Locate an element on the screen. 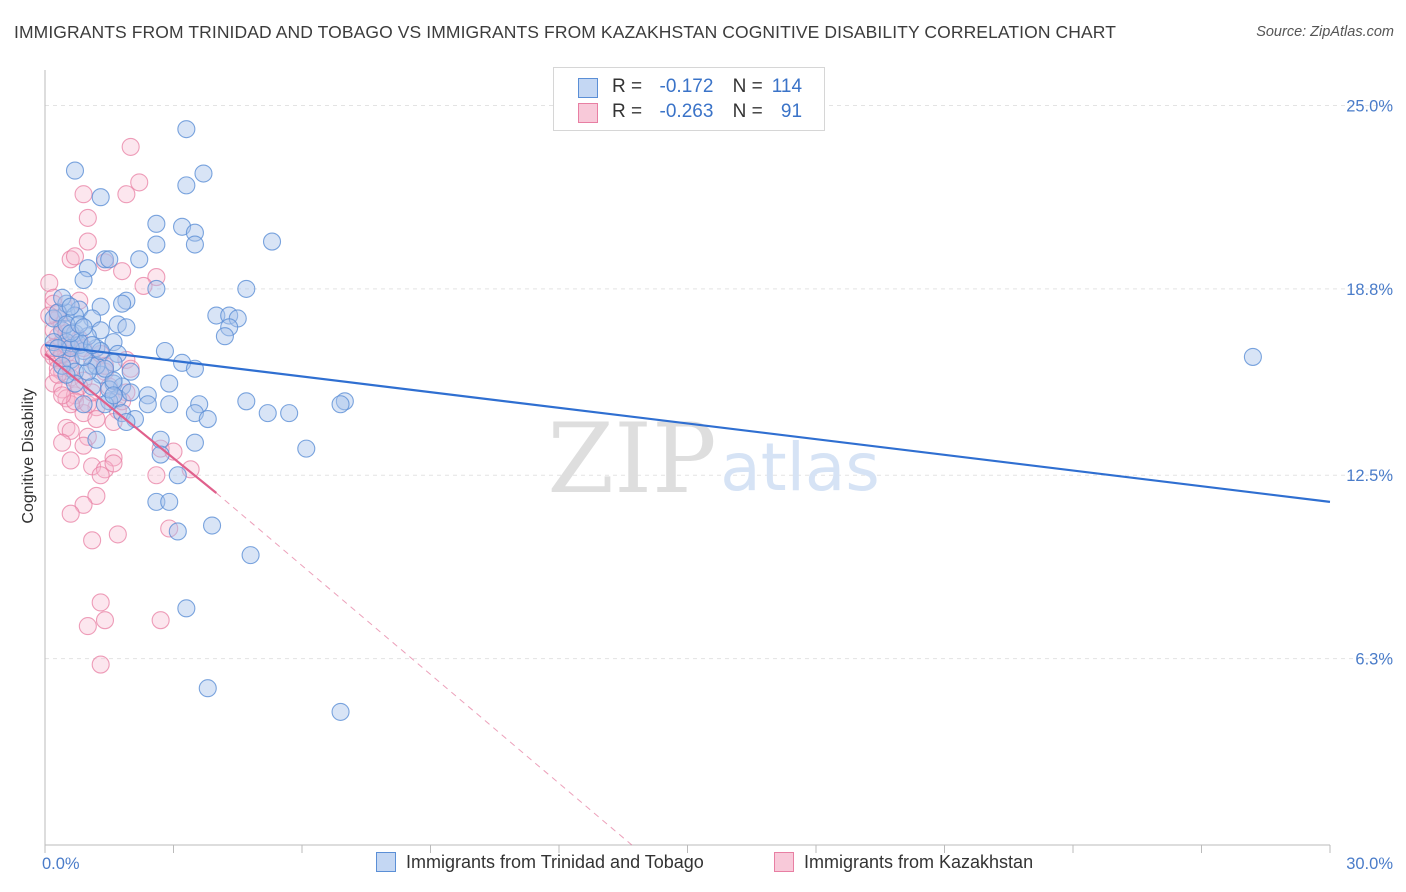 Image resolution: width=1406 pixels, height=892 pixels. source-label: Source: ZipAtlas.com is located at coordinates (1325, 32).